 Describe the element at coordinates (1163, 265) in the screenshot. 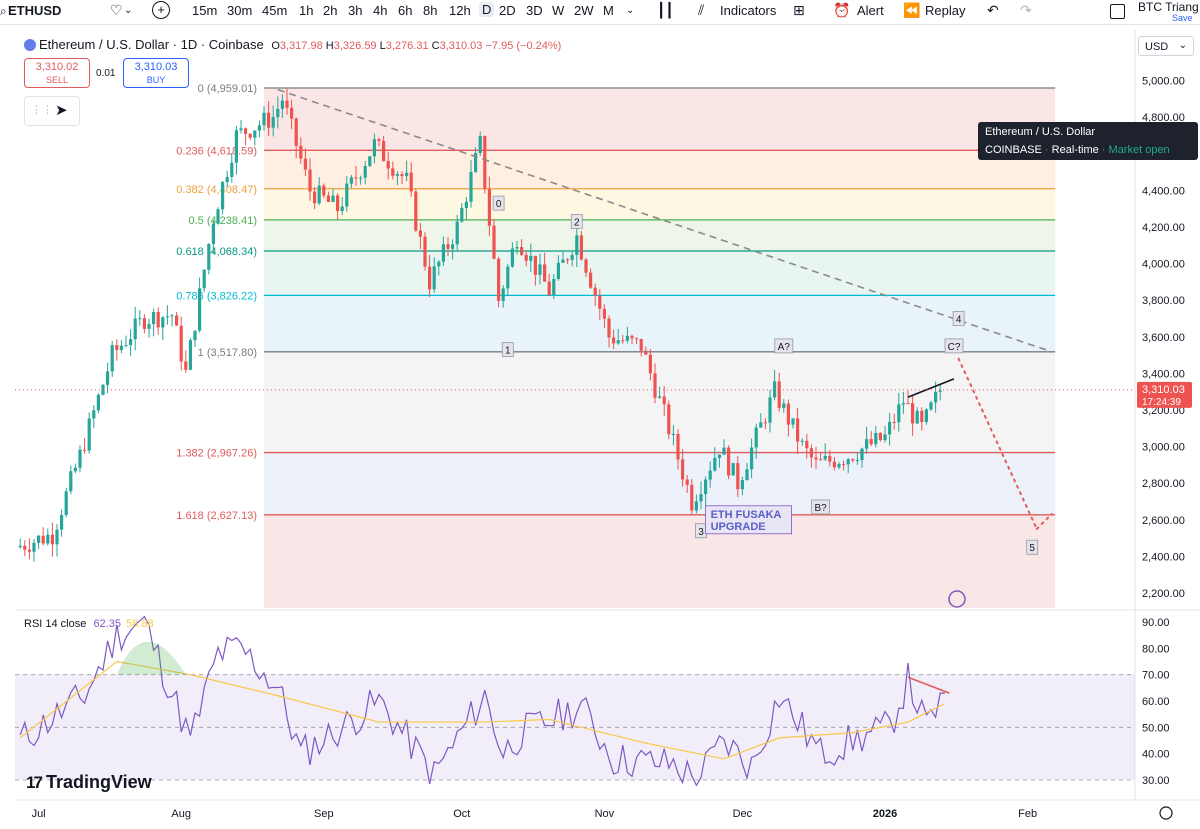

I see `price-axis-tick: 4,000.00` at that location.